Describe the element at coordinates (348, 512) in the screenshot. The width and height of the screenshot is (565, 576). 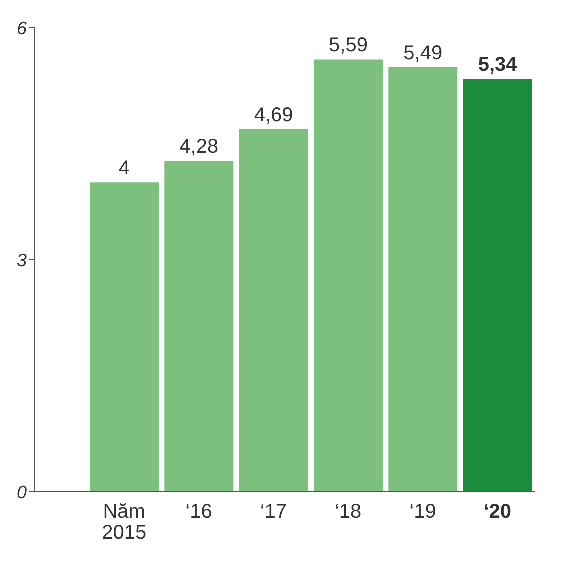
I see `x-tick-label: ‘18` at that location.